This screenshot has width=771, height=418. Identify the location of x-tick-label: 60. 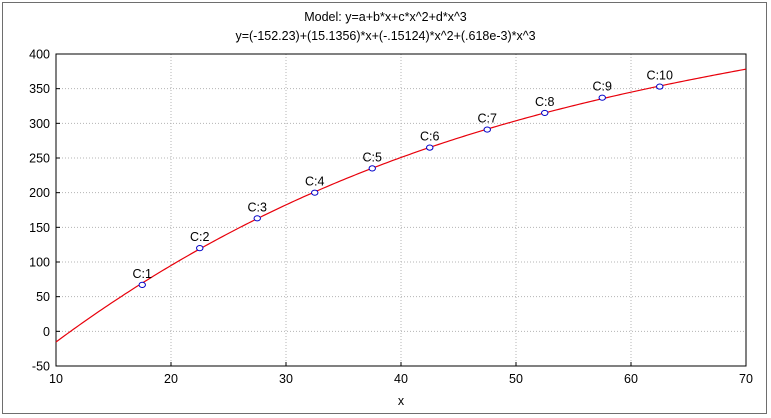
(631, 379).